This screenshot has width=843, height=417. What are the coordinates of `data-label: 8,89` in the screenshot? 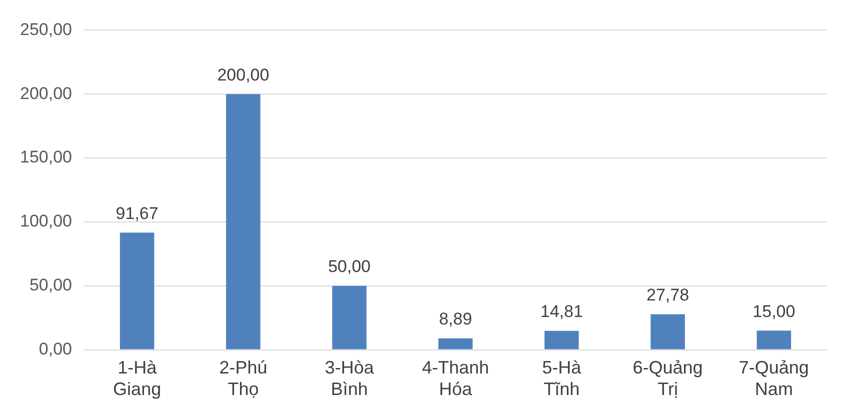 It's located at (455, 319).